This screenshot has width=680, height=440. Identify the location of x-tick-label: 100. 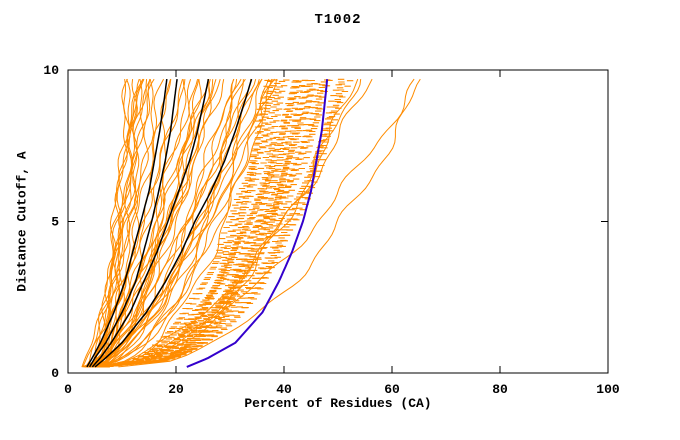
(608, 389).